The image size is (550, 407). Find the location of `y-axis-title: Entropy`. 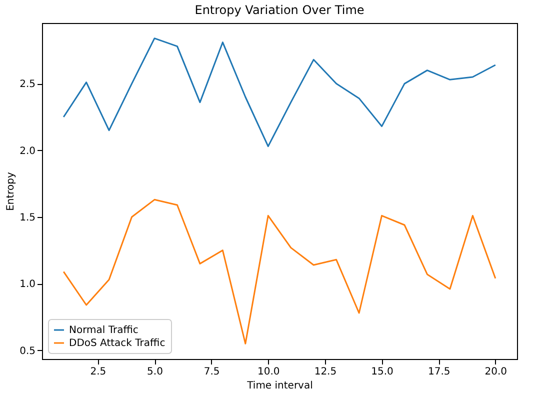

y-axis-title: Entropy is located at coordinates (11, 191).